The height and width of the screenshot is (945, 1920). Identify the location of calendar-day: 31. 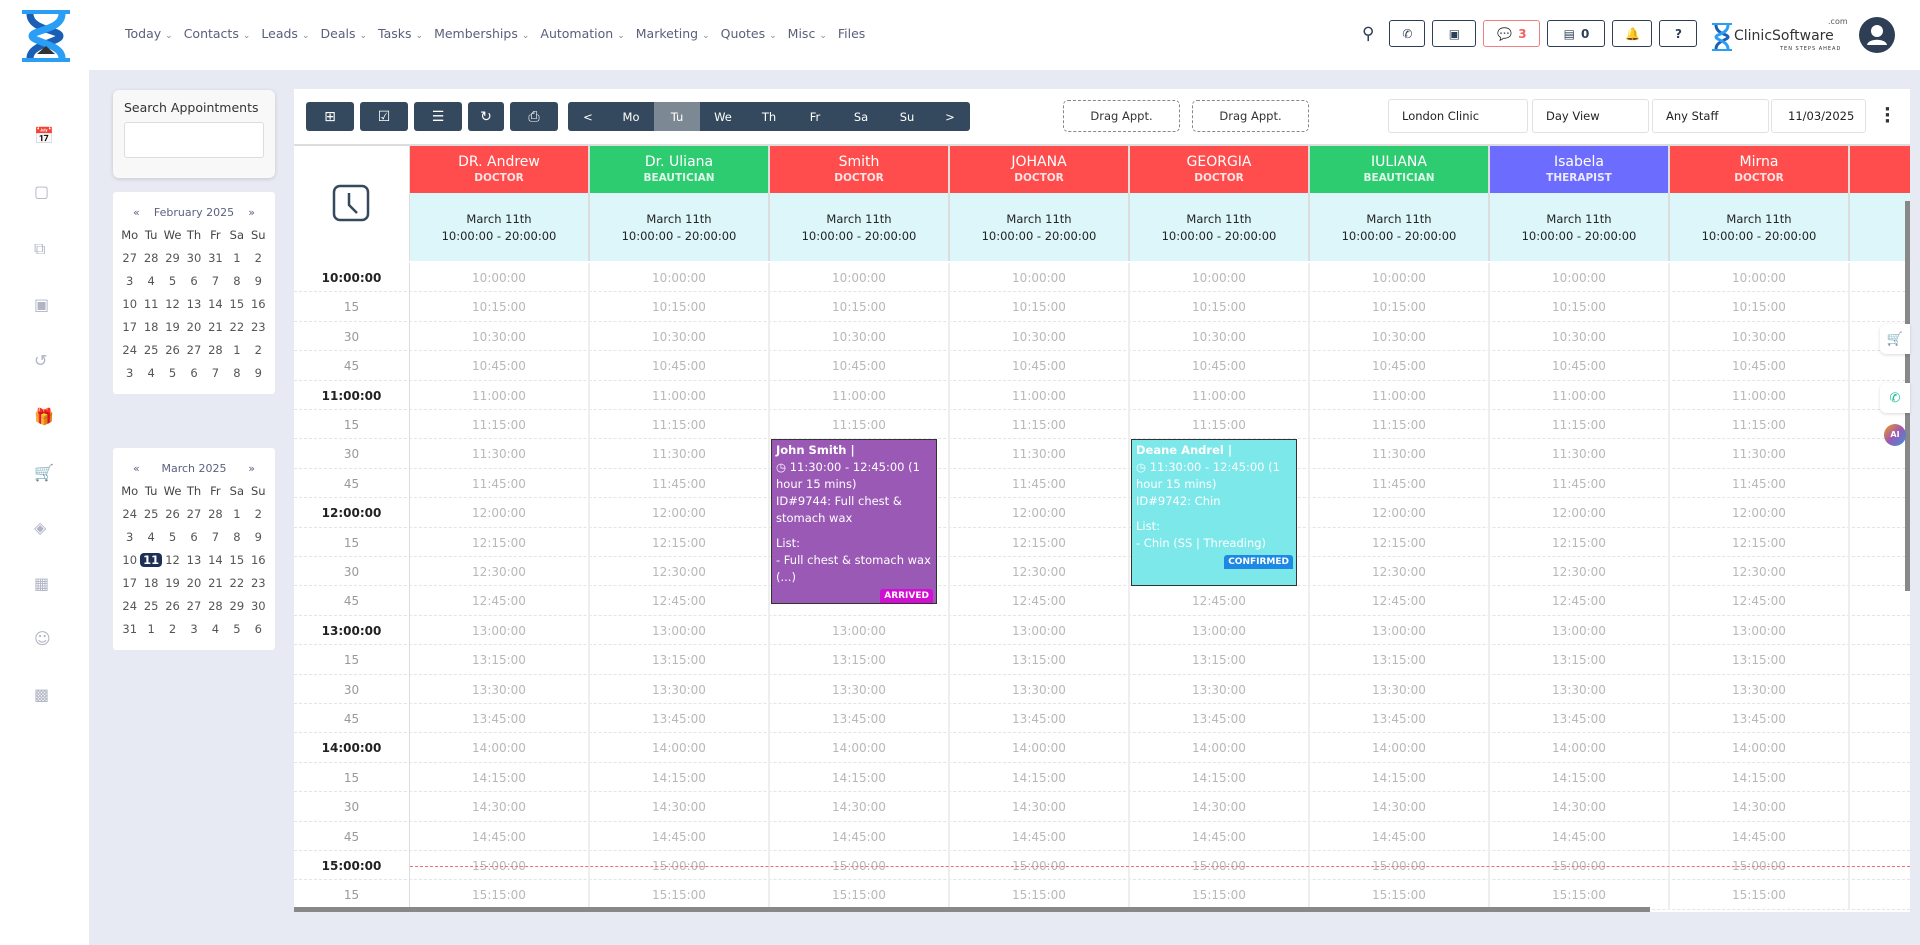
(130, 629).